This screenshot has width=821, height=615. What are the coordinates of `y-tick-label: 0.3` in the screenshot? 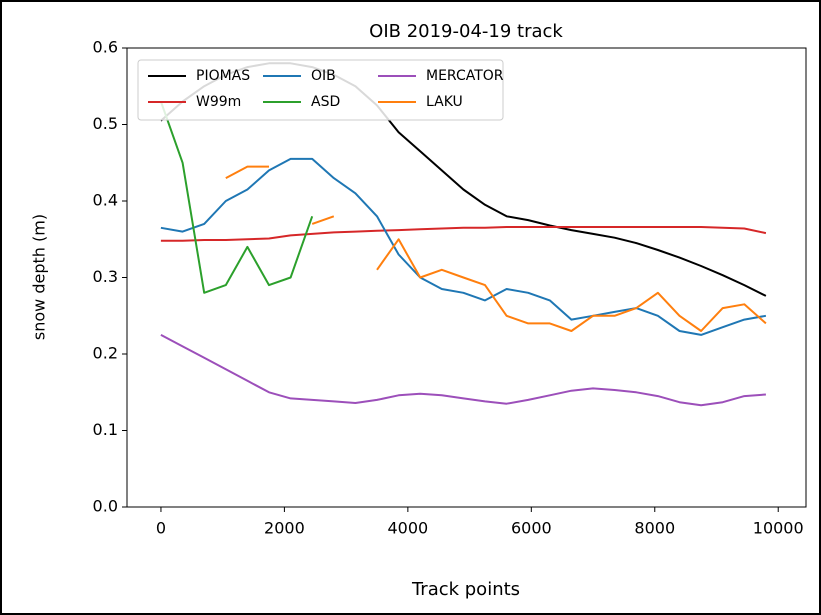 It's located at (105, 276).